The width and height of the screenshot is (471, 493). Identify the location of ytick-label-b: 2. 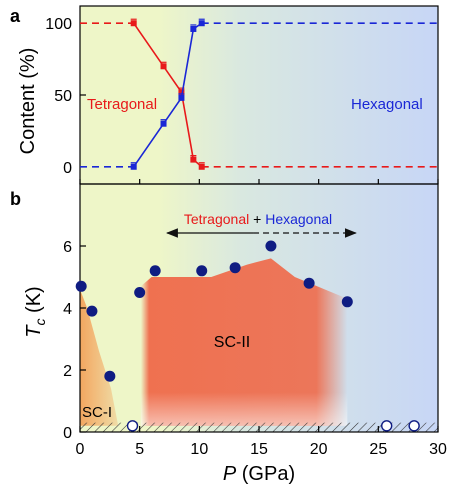
(67, 371).